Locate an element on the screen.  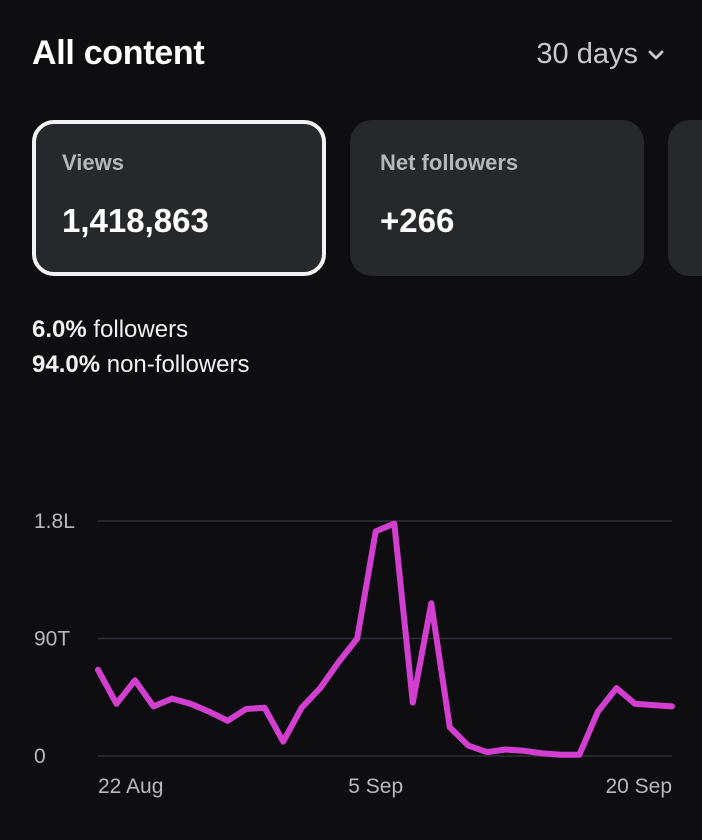
views-card: Views 1,418,863 is located at coordinates (179, 198).